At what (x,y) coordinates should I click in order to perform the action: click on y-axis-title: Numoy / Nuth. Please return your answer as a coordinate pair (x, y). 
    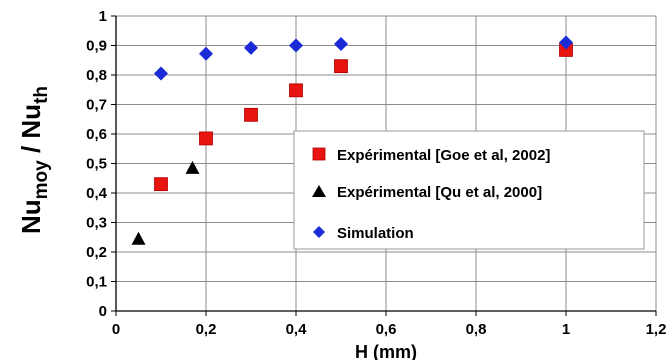
    Looking at the image, I should click on (34, 160).